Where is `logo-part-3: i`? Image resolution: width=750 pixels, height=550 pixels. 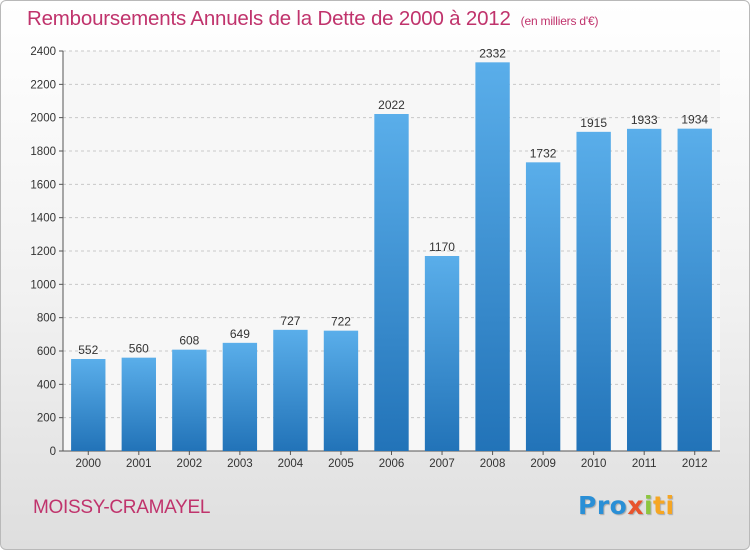
logo-part-3: i is located at coordinates (648, 505).